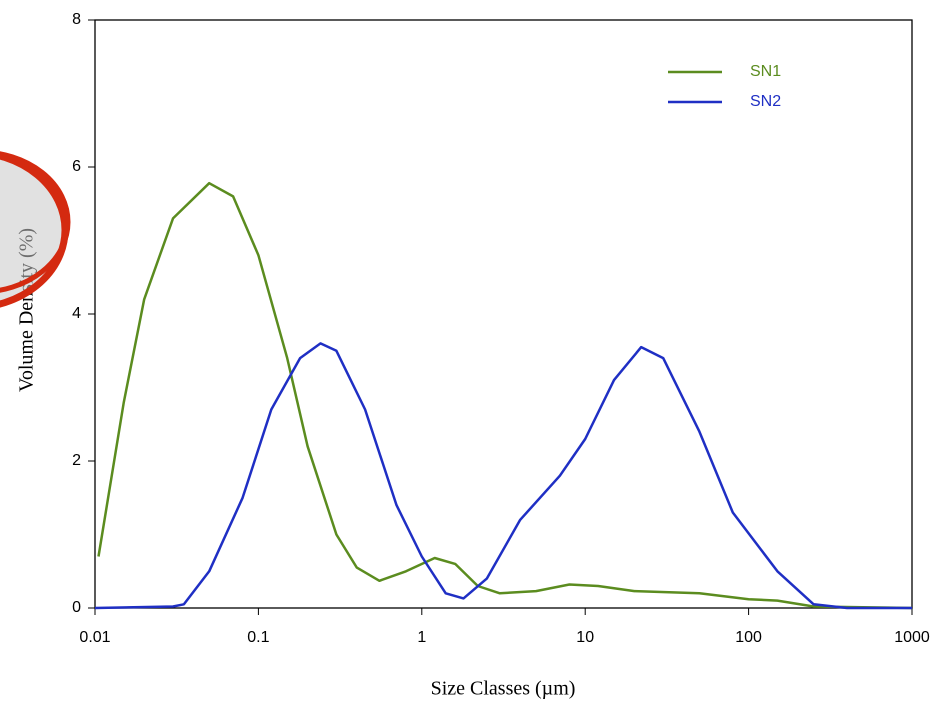 The width and height of the screenshot is (938, 705). I want to click on x-tick-label: 0.1, so click(258, 637).